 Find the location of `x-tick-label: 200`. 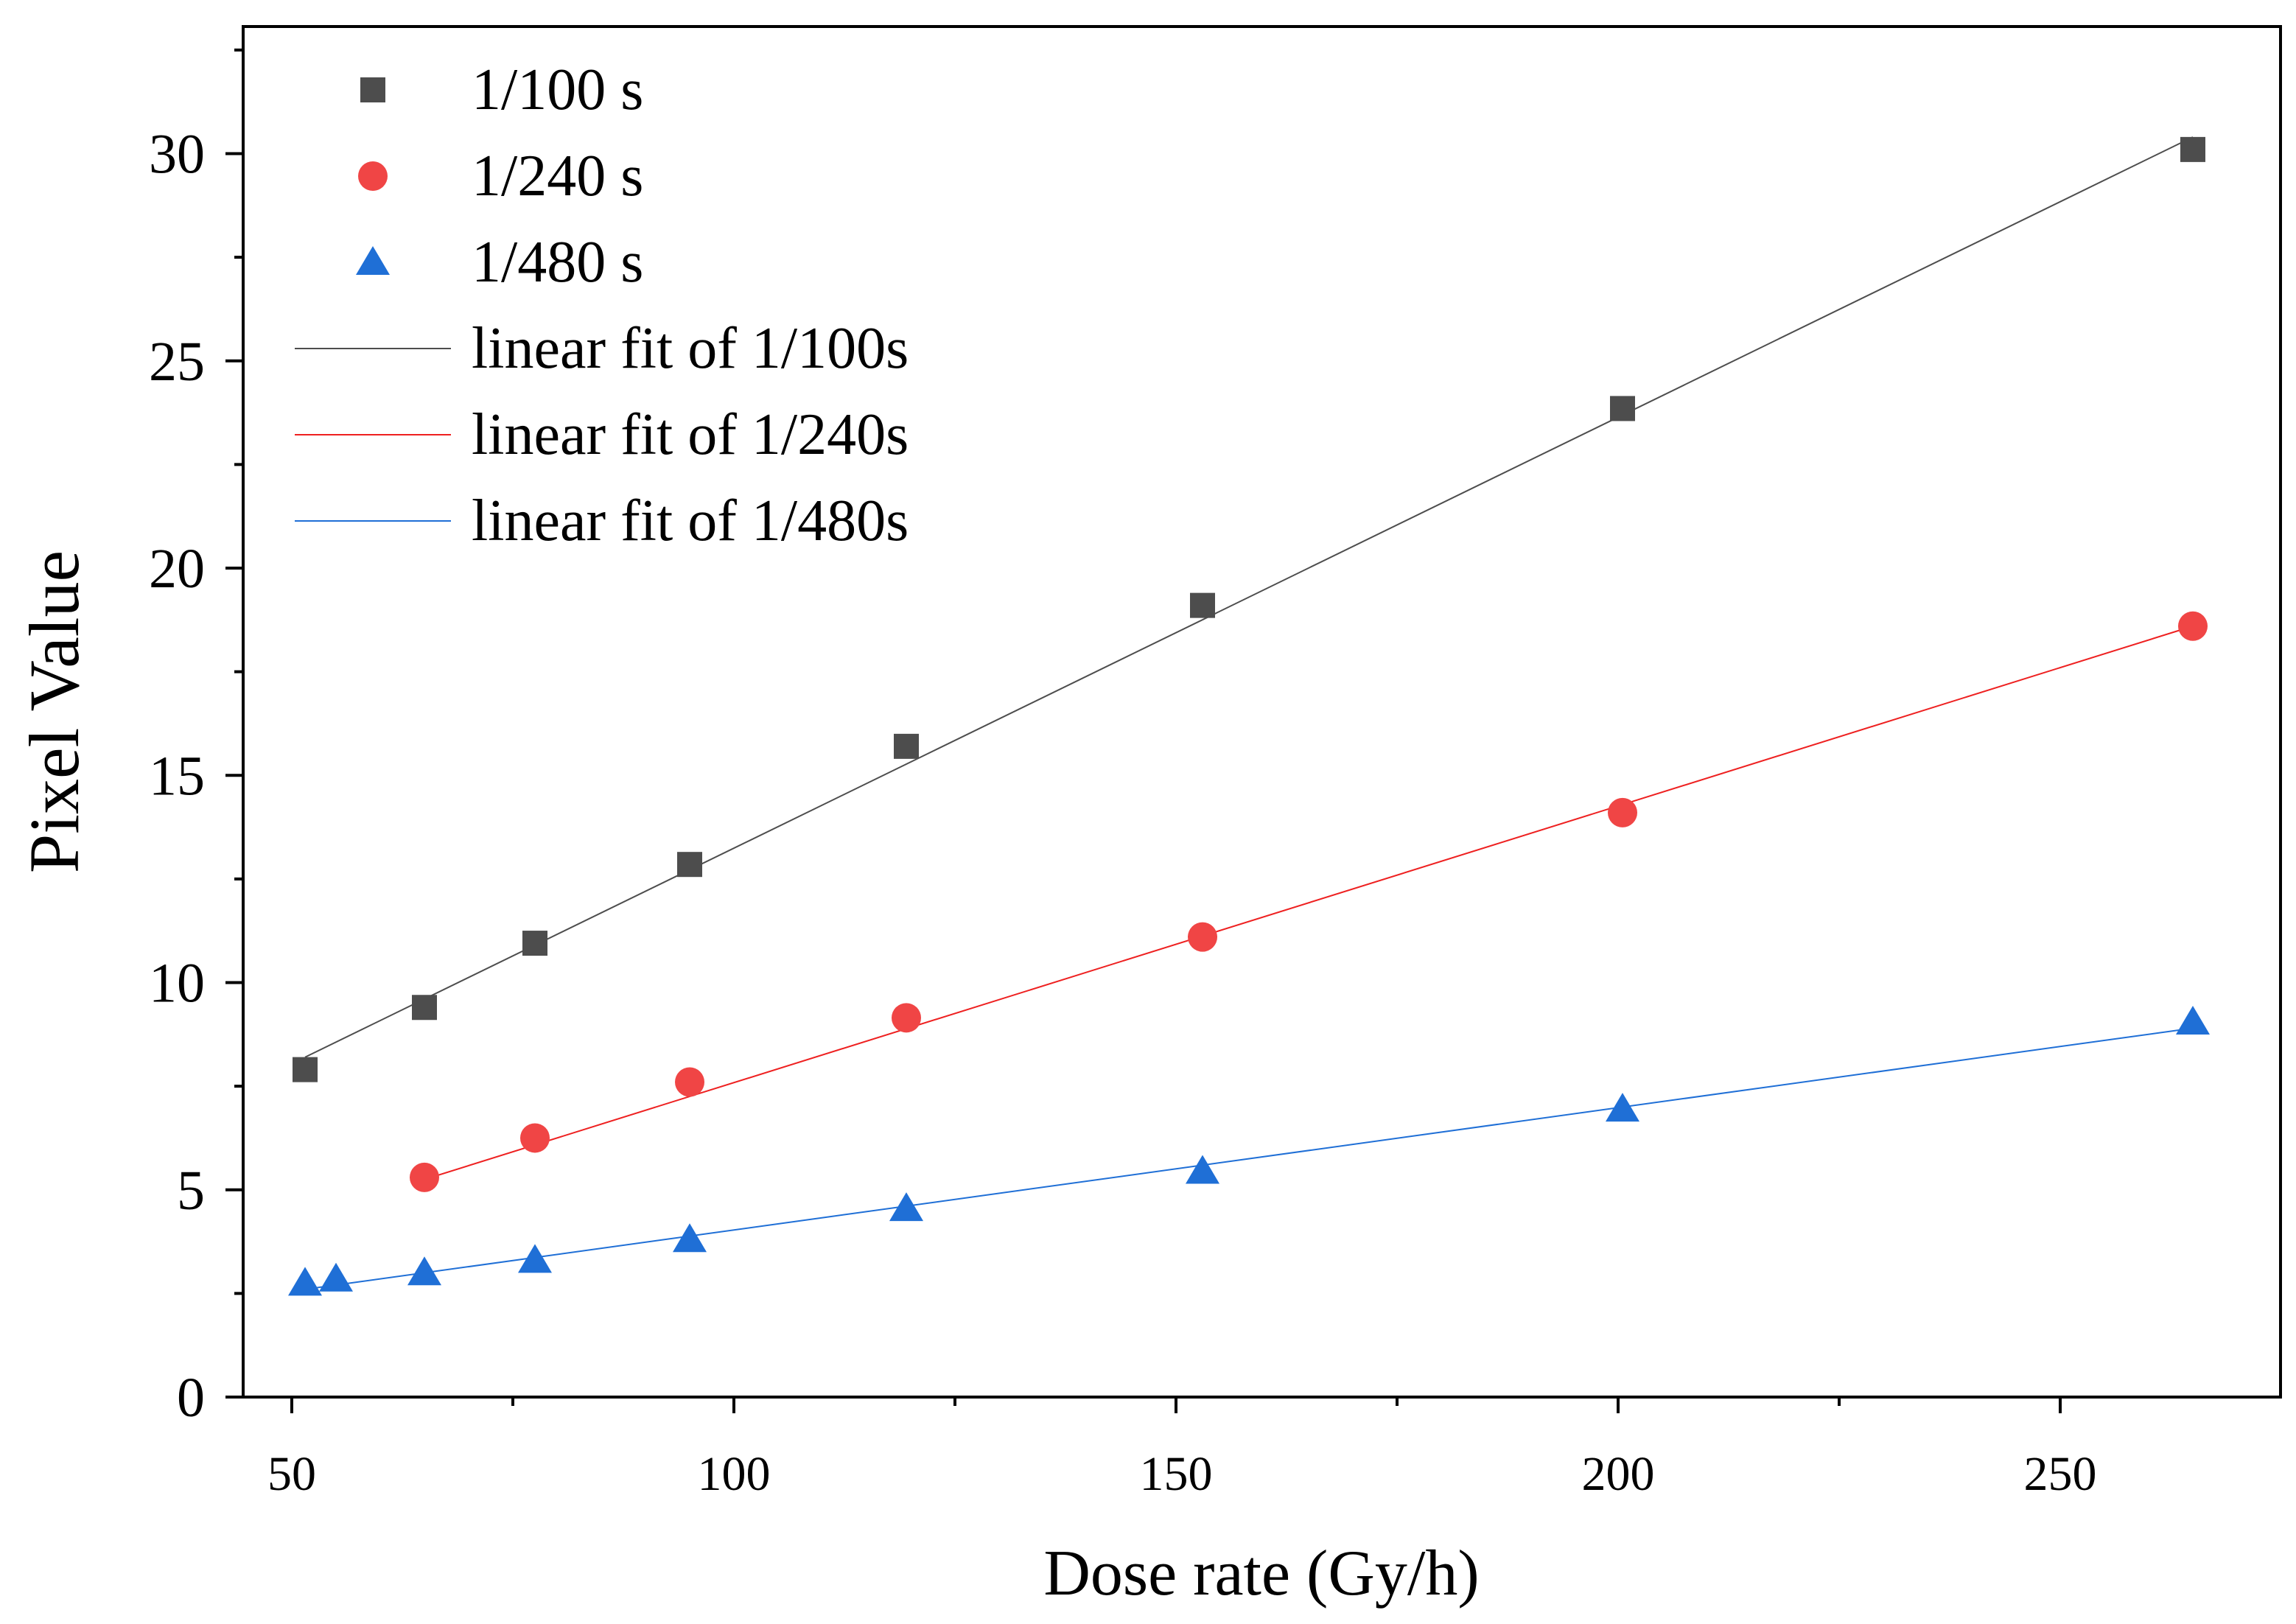

x-tick-label: 200 is located at coordinates (1618, 1474).